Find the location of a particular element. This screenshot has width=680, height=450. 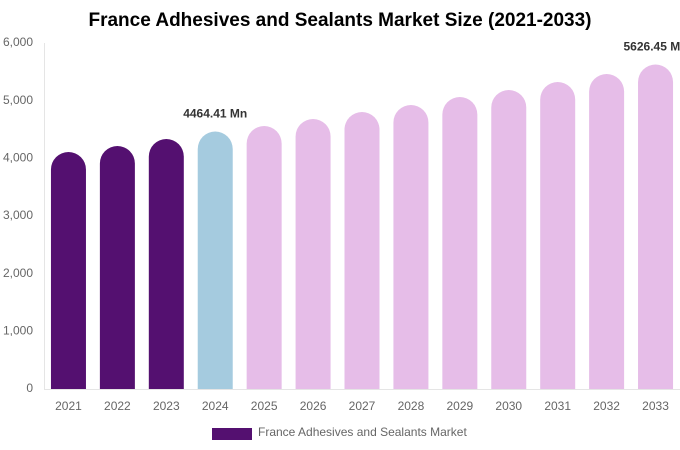

x-tick-label: 2026 is located at coordinates (313, 406).